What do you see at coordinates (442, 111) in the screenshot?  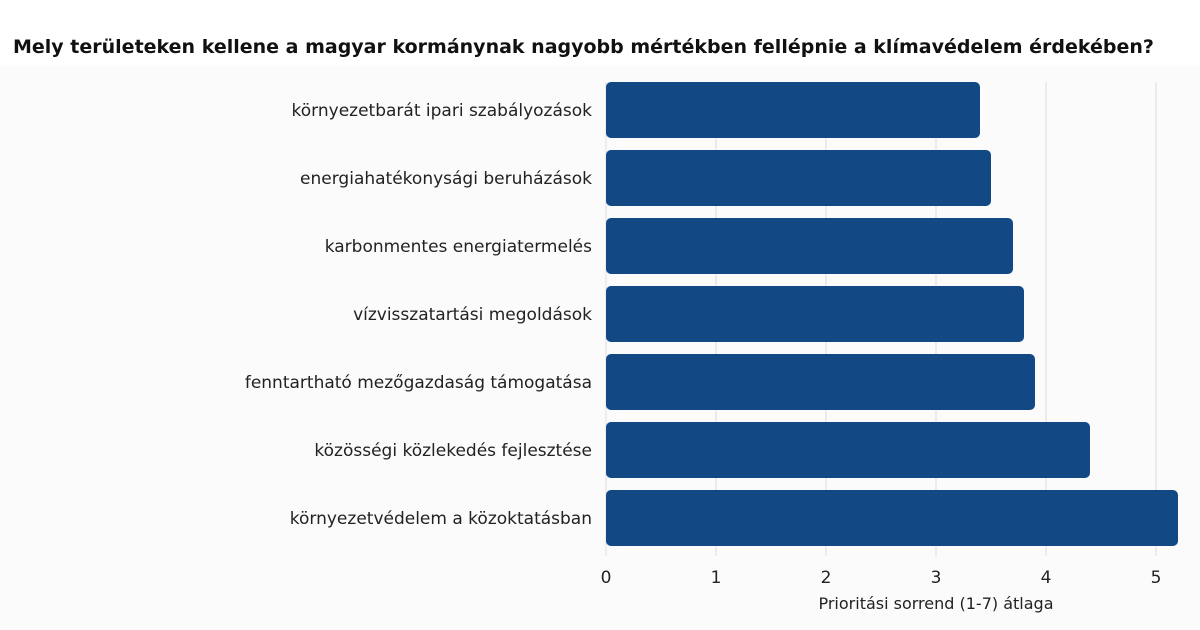 I see `category-label: környezetbarát ipari szabályozások` at bounding box center [442, 111].